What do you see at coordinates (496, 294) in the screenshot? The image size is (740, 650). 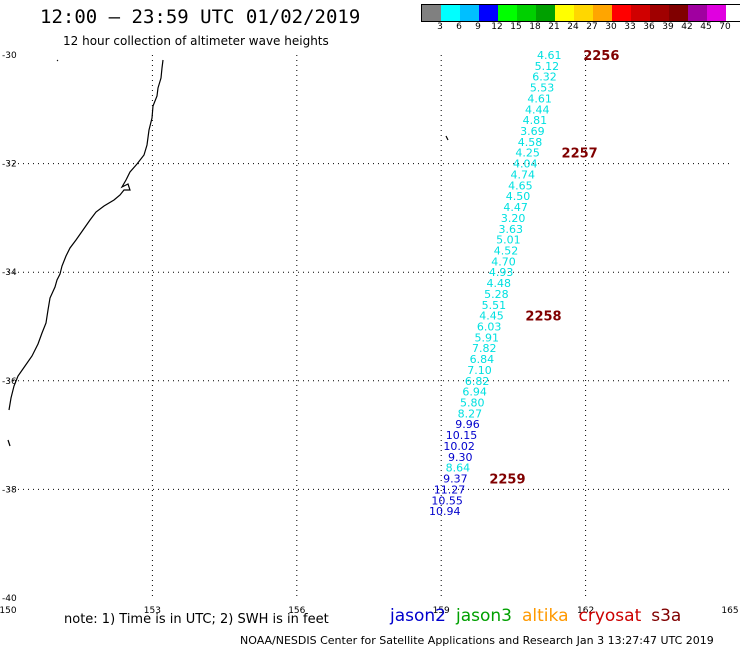 I see `wave-height-value: 5.28` at bounding box center [496, 294].